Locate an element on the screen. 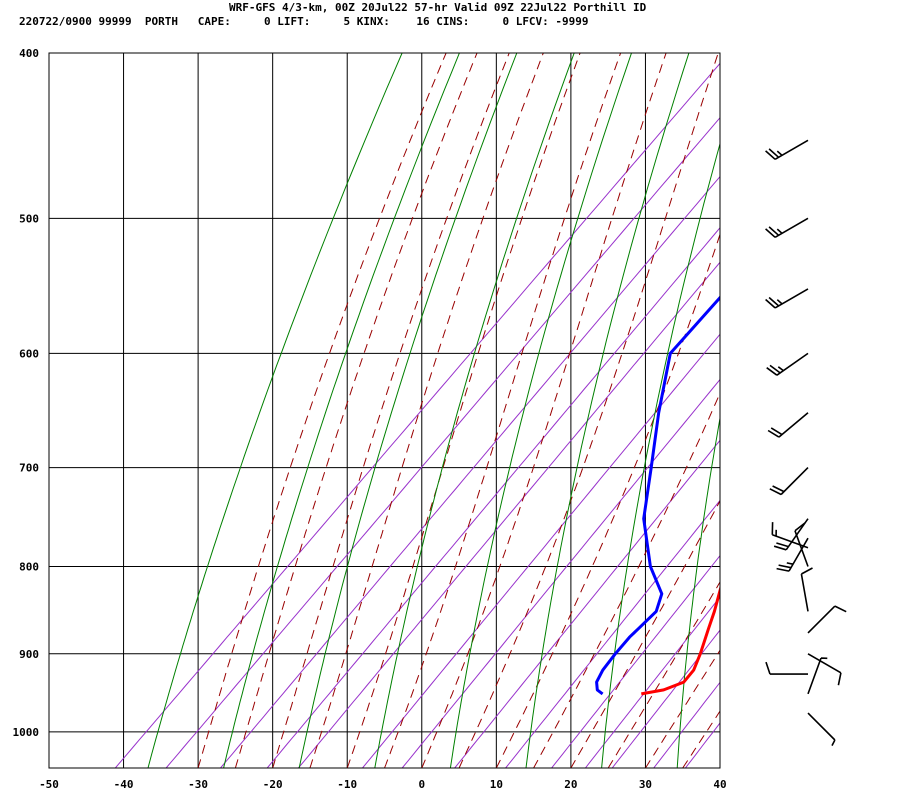  x-tick-label: 10 is located at coordinates (496, 784).